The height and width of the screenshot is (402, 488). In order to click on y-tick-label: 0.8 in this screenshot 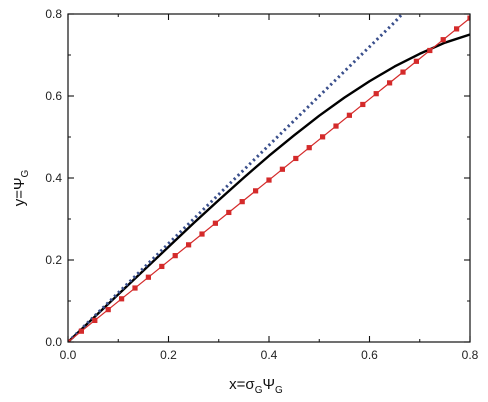, I will do `click(53, 14)`.